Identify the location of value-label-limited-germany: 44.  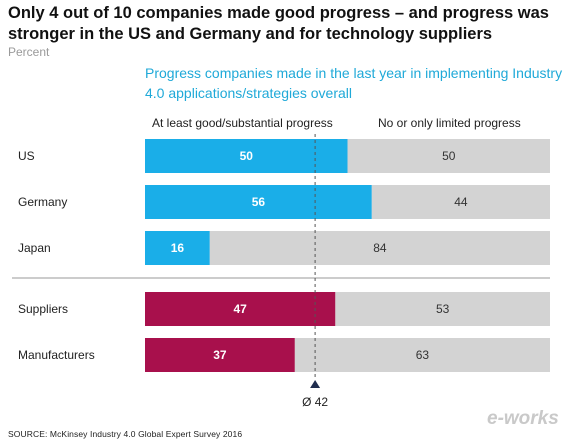
(461, 202).